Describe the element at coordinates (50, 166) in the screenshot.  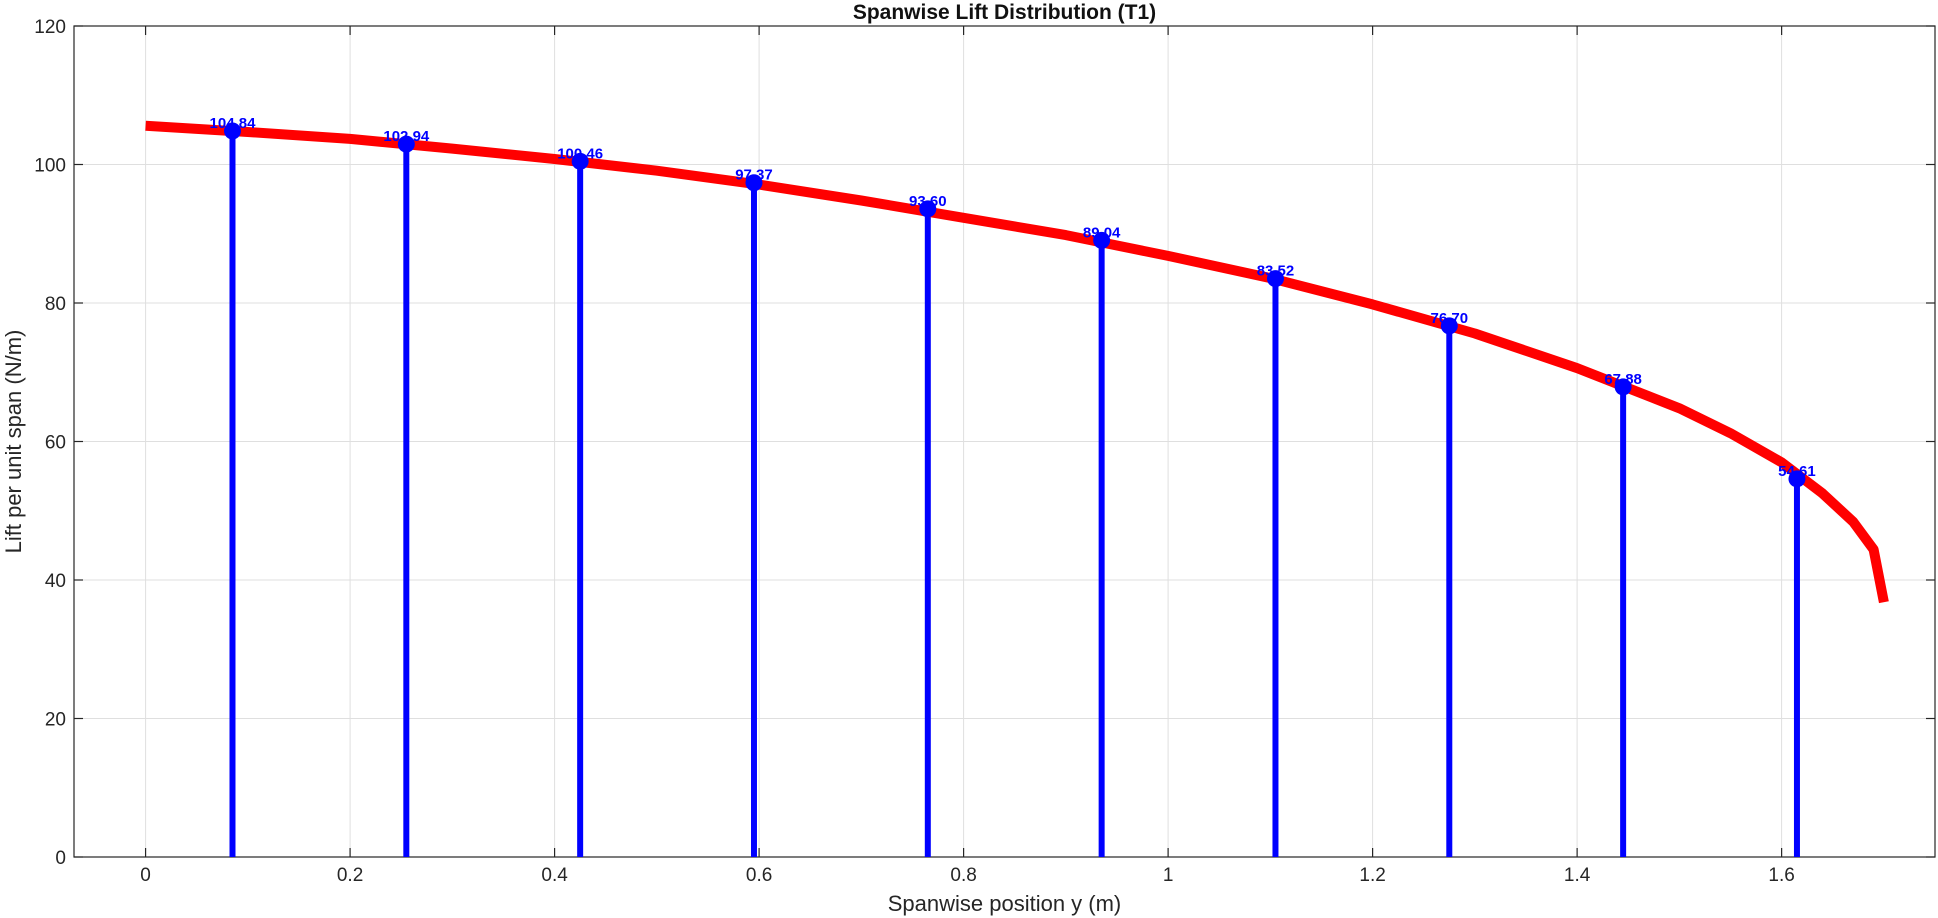
I see `y-tick-label: 100` at that location.